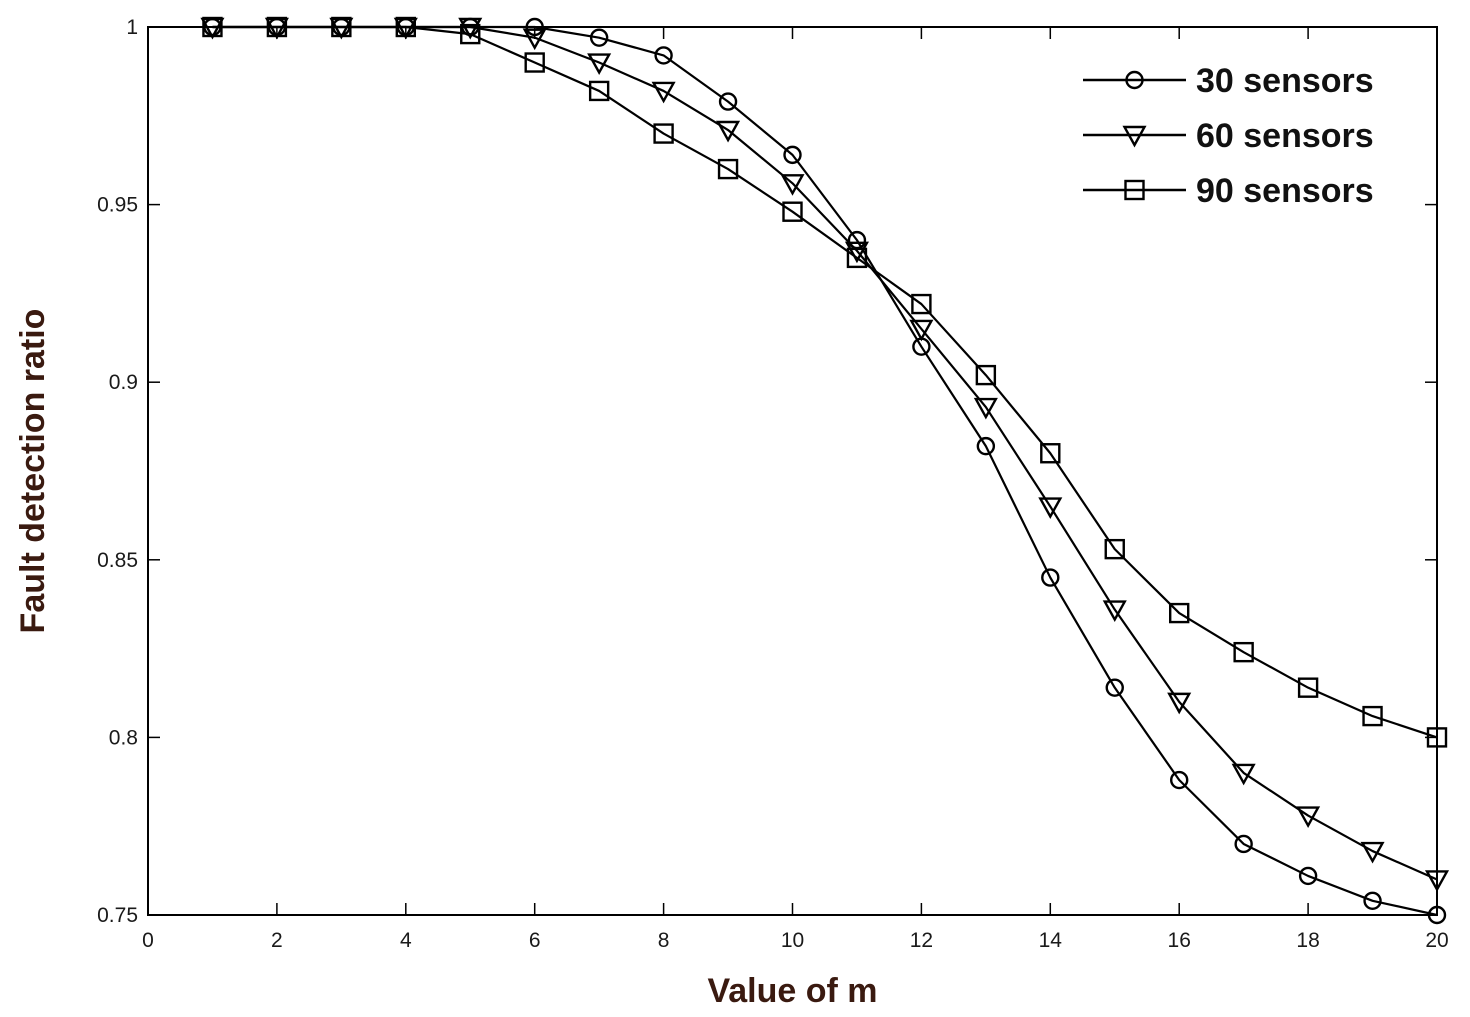 The height and width of the screenshot is (1017, 1470). What do you see at coordinates (132, 27) in the screenshot?
I see `y-tick-label: 1` at bounding box center [132, 27].